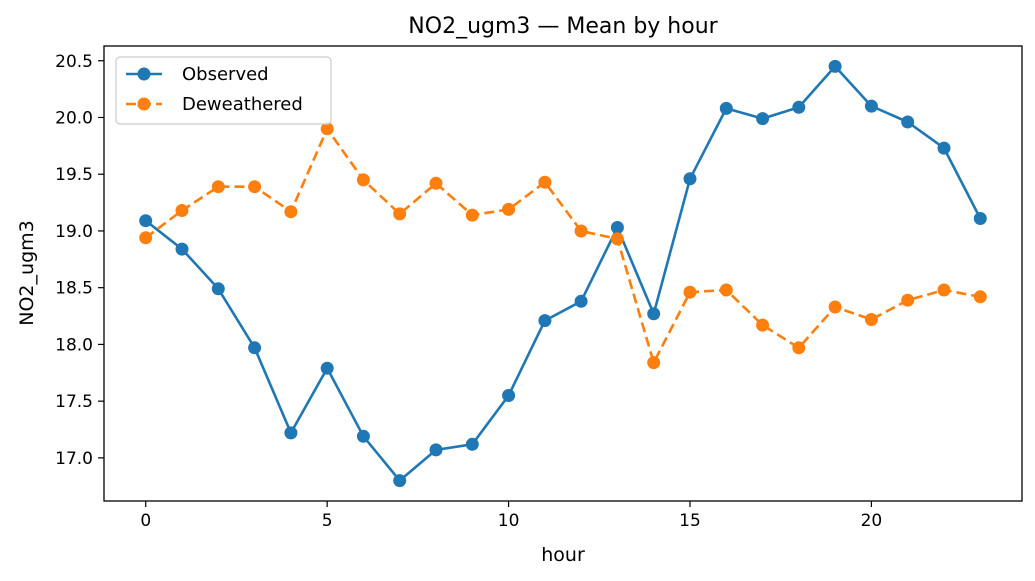  Describe the element at coordinates (509, 521) in the screenshot. I see `x-tick-label: 10` at that location.